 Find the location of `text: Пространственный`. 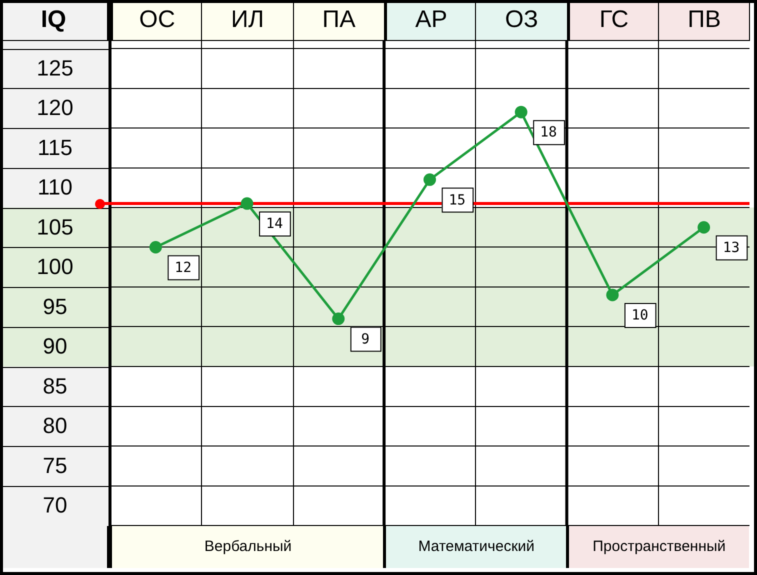

text: Пространственный is located at coordinates (658, 547).